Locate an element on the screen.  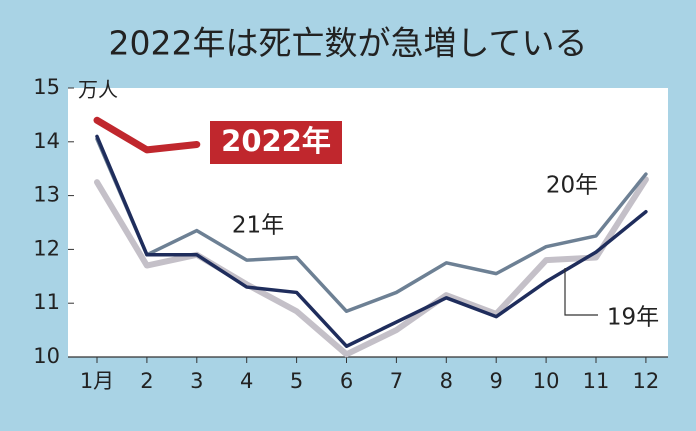
leader-line is located at coordinates (581, 292).